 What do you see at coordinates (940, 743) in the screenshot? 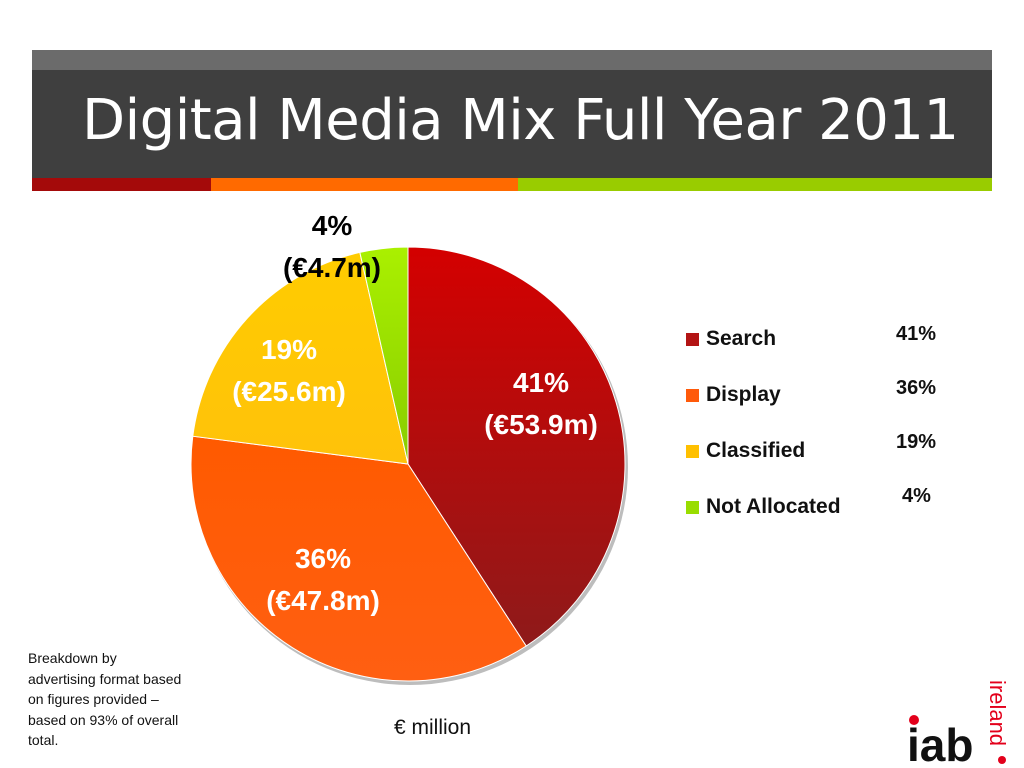
I see `svg-text: iab` at bounding box center [940, 743].